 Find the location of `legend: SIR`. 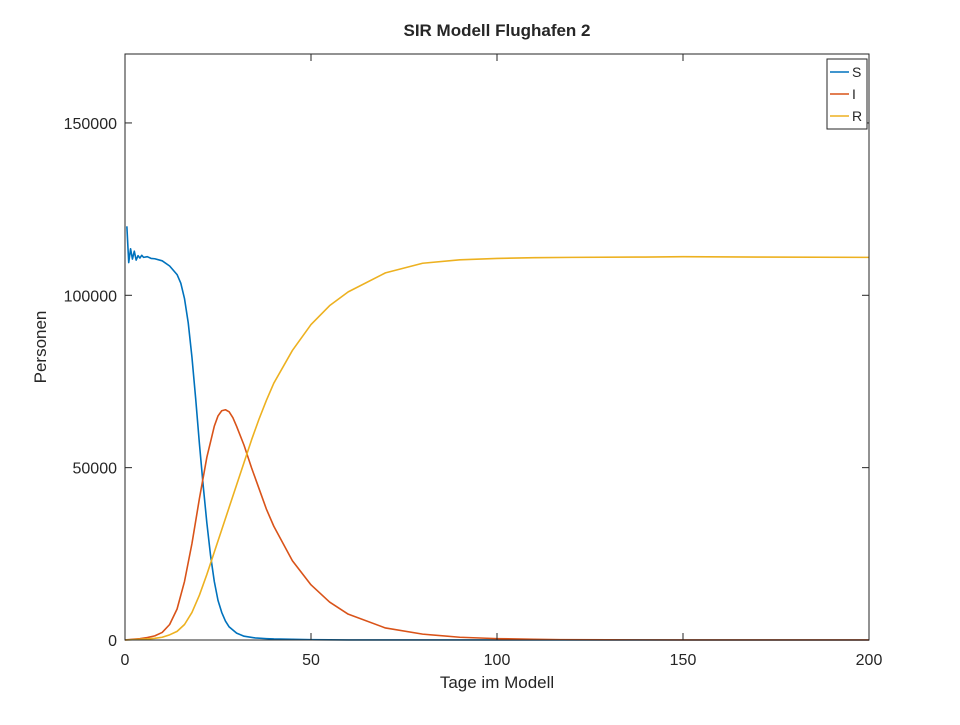

legend: SIR is located at coordinates (847, 94).